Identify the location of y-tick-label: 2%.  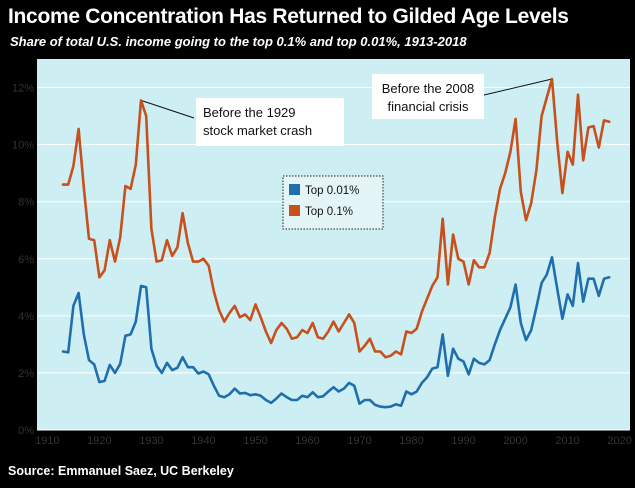
(26, 374).